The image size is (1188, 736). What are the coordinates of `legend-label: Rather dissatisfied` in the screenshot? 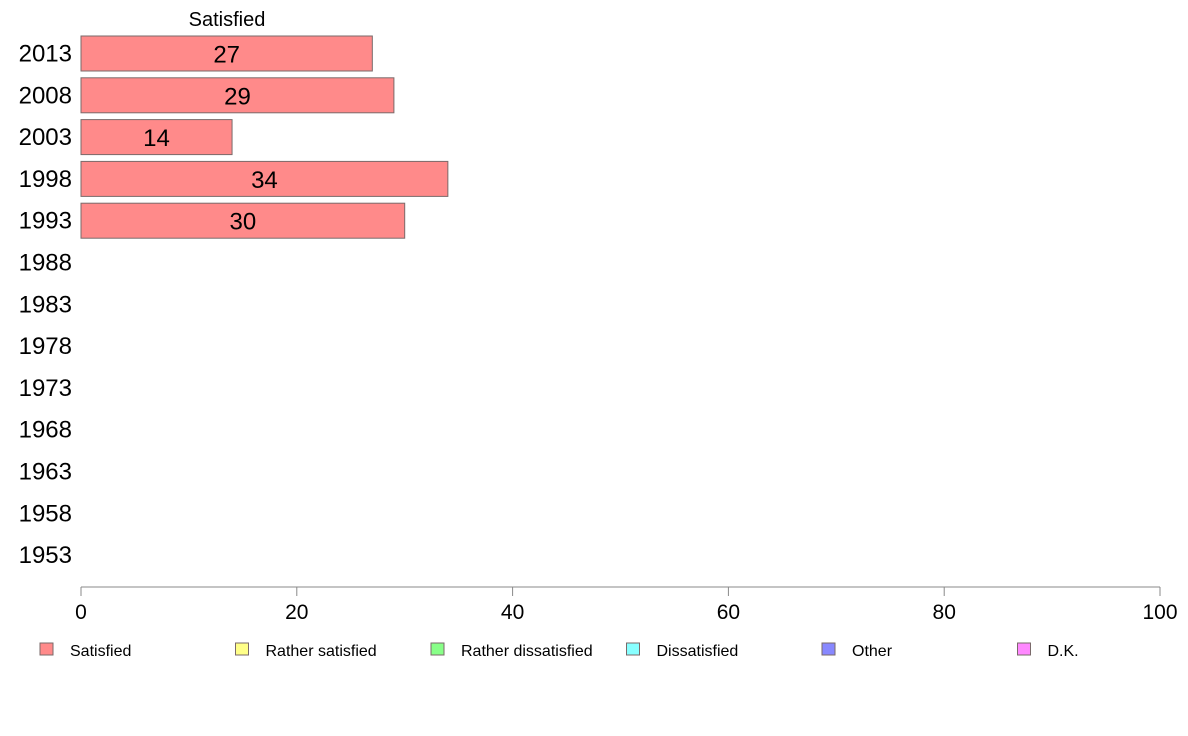 It's located at (527, 651).